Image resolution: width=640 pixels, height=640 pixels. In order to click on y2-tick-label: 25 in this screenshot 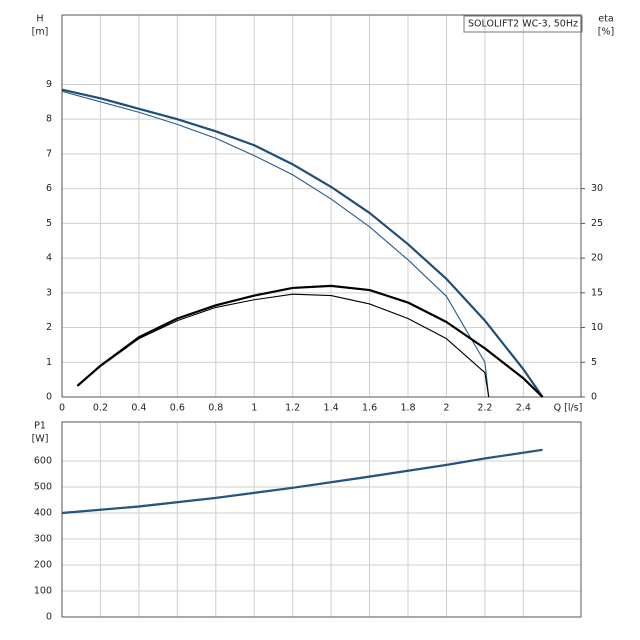, I will do `click(597, 223)`.